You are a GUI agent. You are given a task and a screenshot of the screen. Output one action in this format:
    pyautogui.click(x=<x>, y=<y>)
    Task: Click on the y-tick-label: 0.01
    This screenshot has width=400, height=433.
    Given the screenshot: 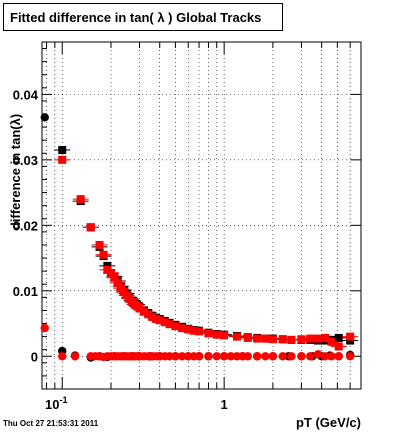 What is the action you would take?
    pyautogui.click(x=25, y=291)
    